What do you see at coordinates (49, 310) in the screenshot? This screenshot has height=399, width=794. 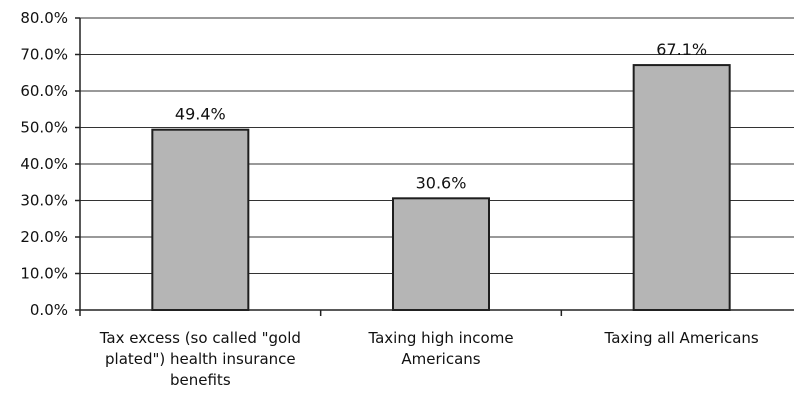 I see `y-tick-label: 0.0%` at bounding box center [49, 310].